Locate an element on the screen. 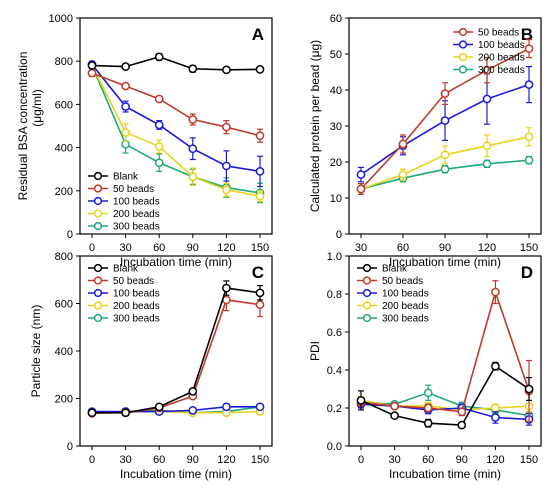 The width and height of the screenshot is (550, 494). x-tick-label: 120 is located at coordinates (226, 460).